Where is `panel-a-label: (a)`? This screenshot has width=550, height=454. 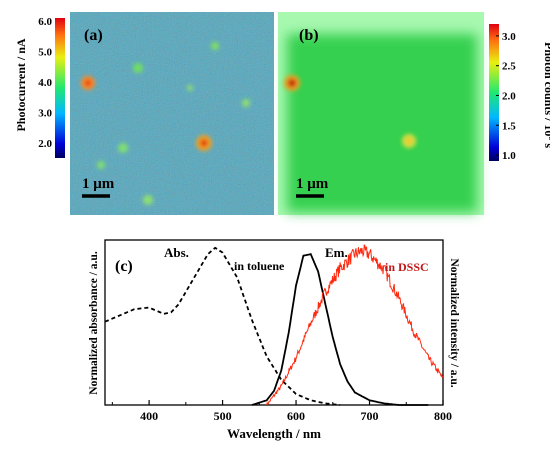
panel-a-label: (a) is located at coordinates (93, 35).